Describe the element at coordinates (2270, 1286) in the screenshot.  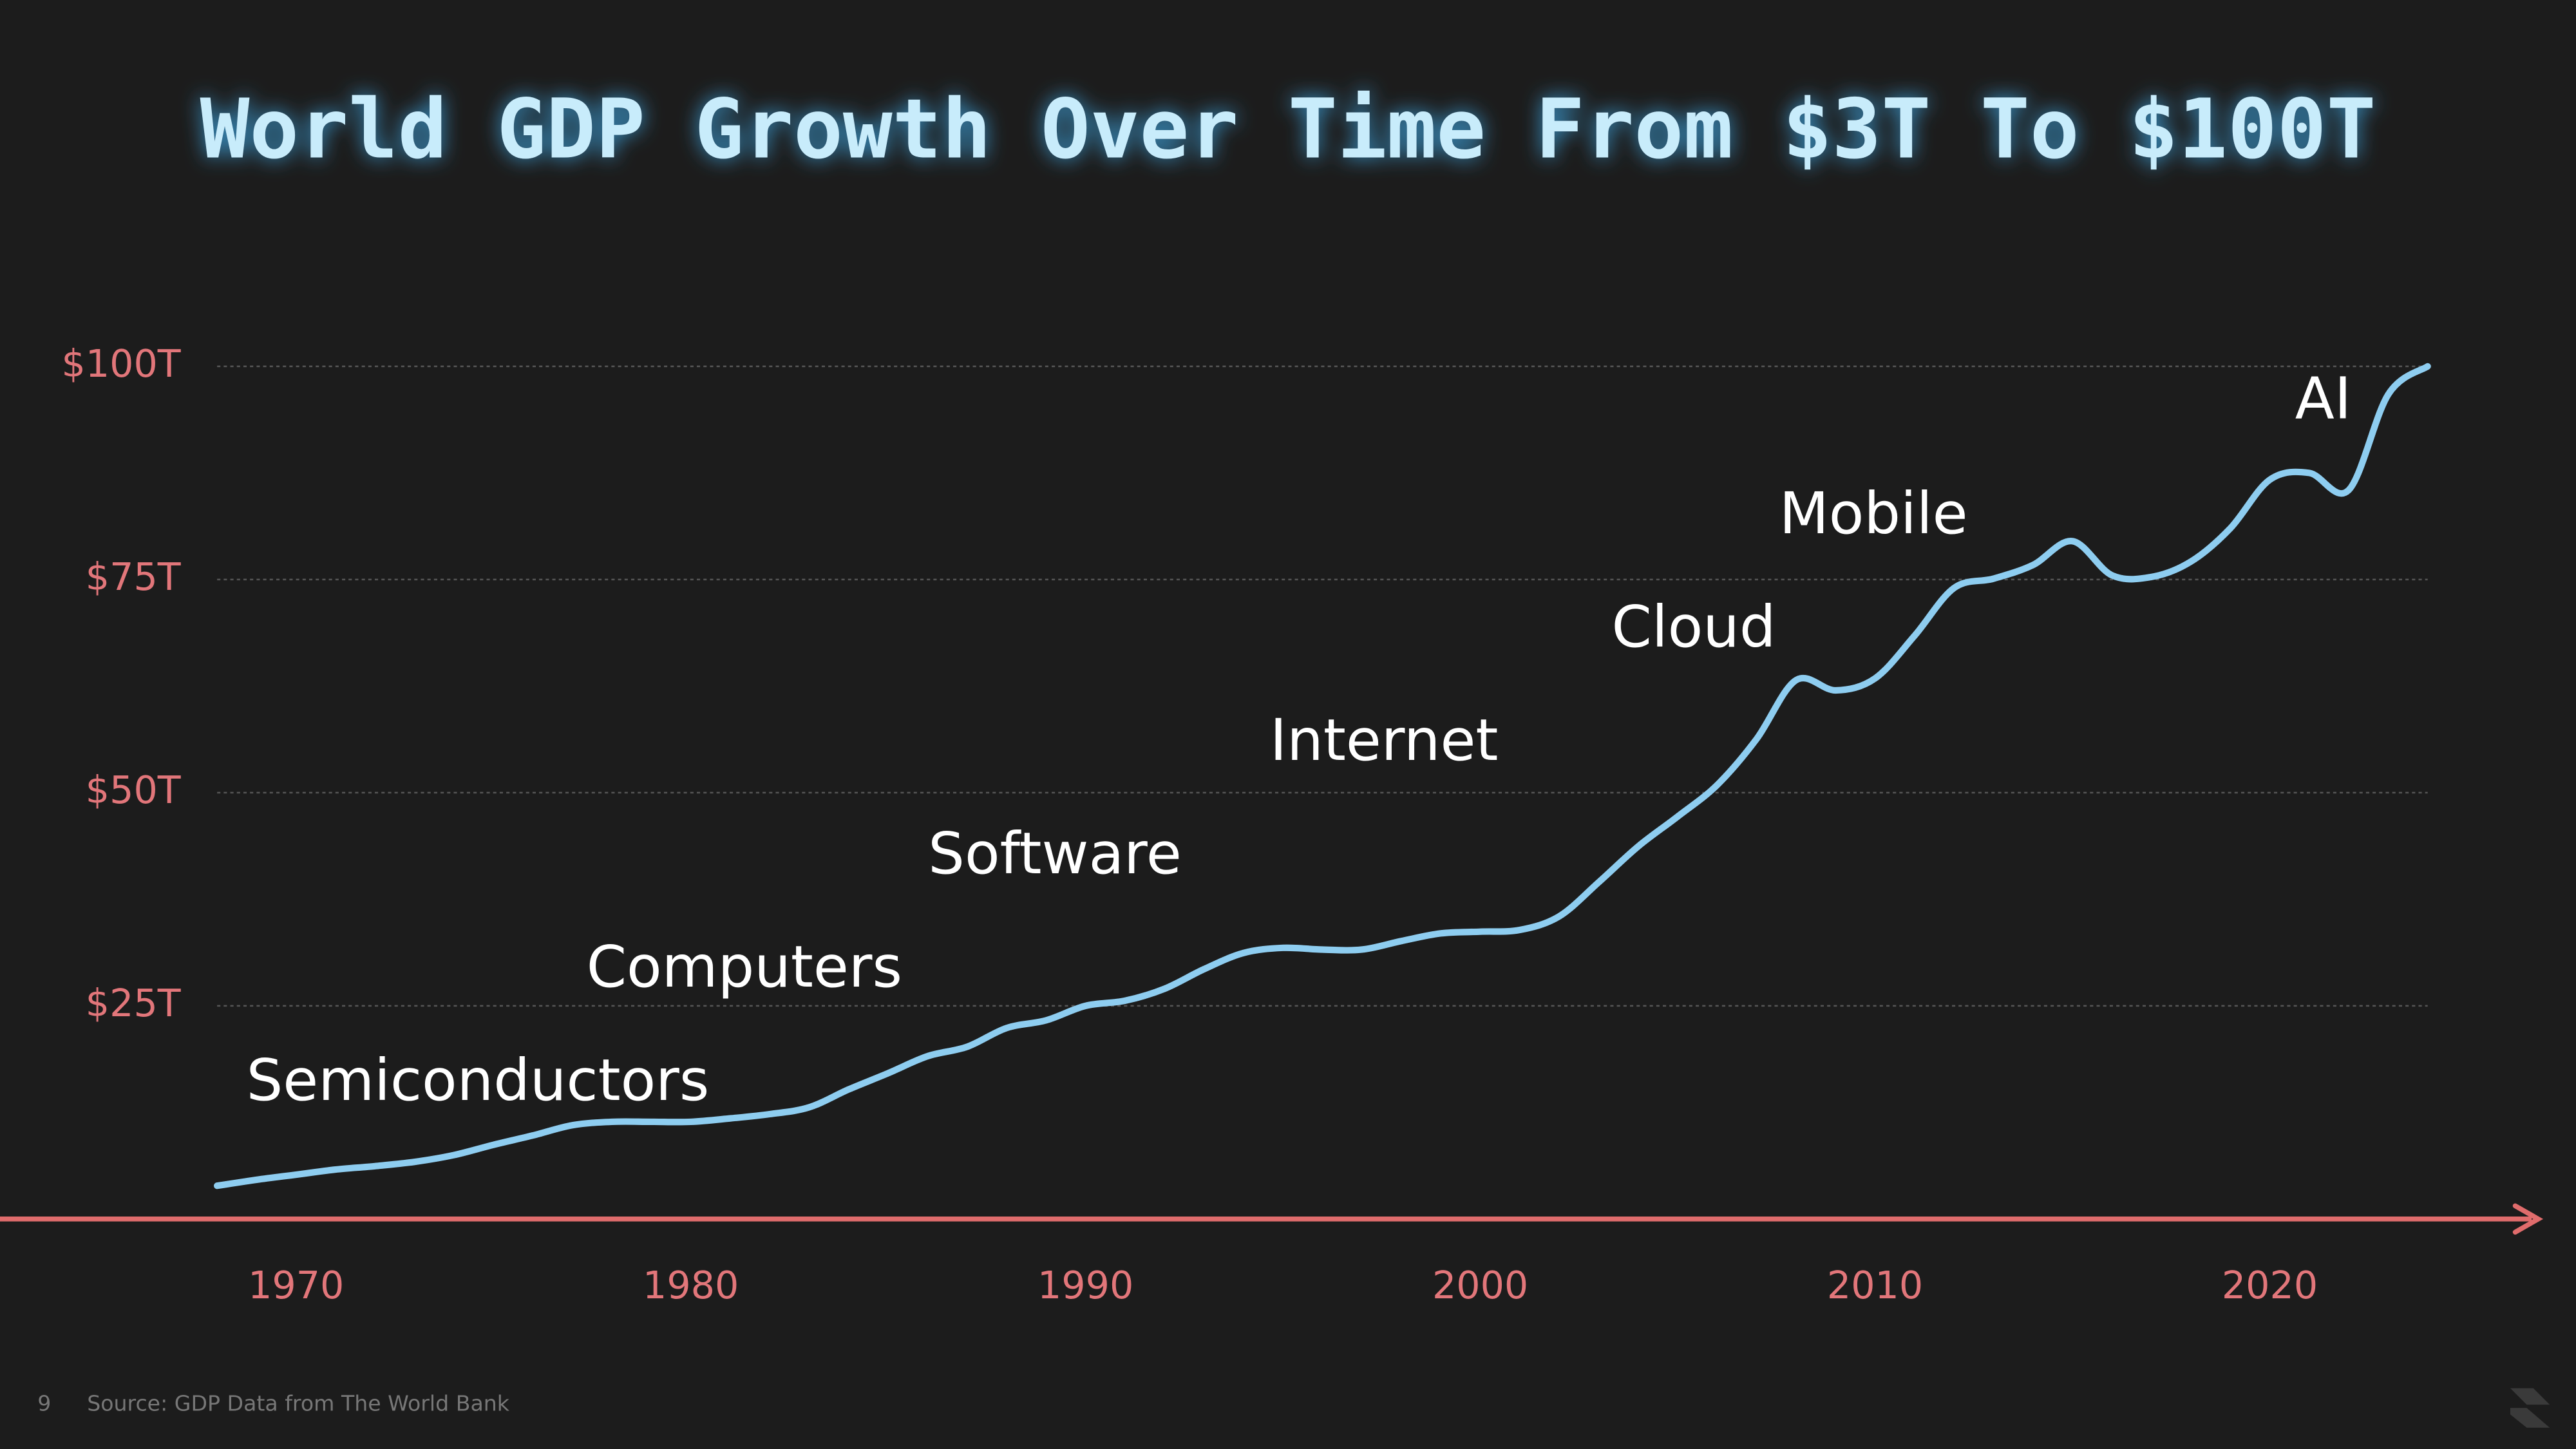
I see `x-tick-label: 2020` at that location.